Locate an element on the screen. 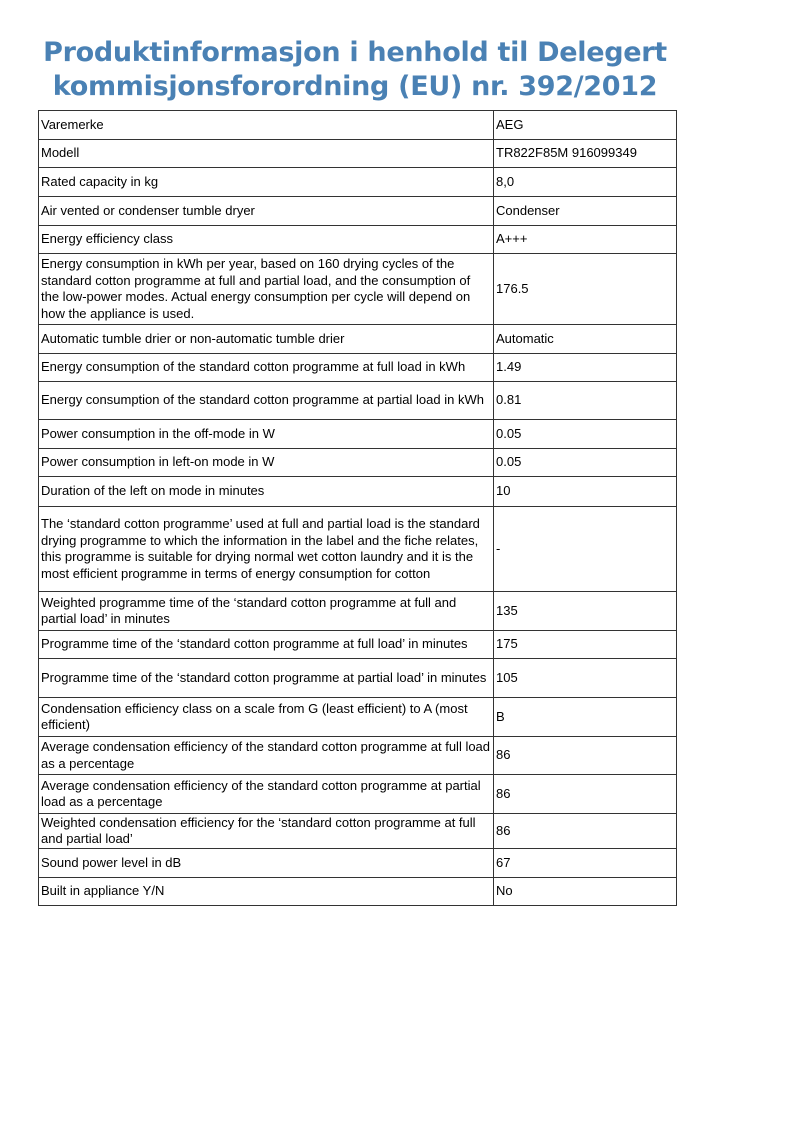  row-label: Power consumption in the off-mode in W is located at coordinates (266, 434).